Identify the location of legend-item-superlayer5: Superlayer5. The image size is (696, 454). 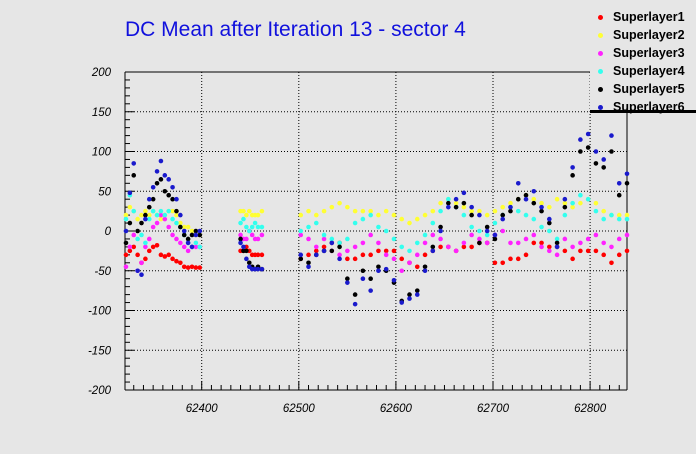
(637, 89).